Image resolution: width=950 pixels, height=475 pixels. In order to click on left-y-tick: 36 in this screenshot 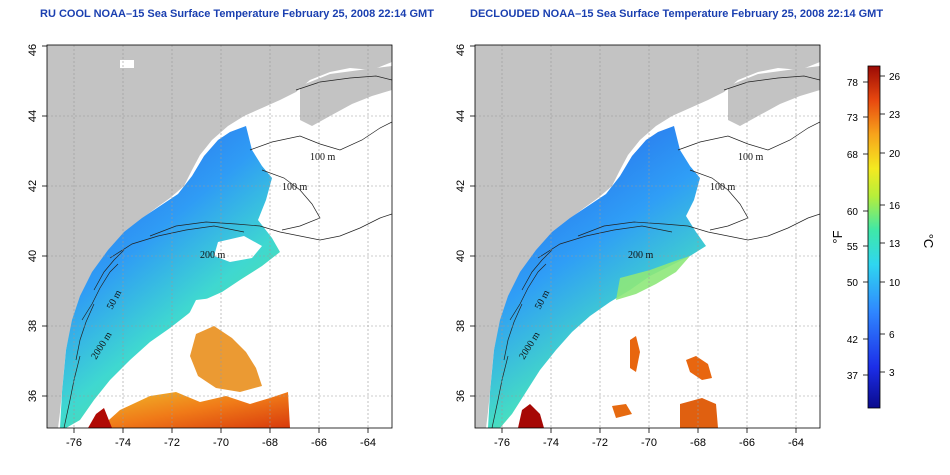, I will do `click(33, 396)`.